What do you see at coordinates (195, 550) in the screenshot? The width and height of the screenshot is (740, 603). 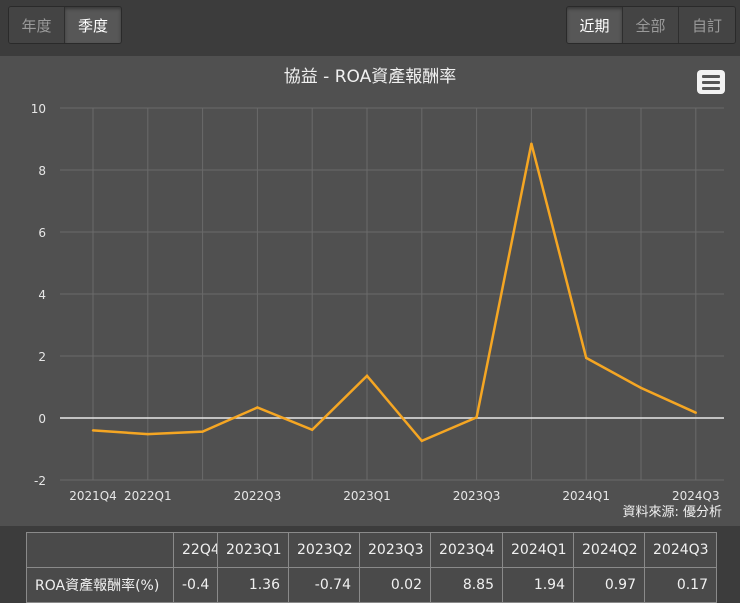 I see `table-header-cell: 22Q4` at bounding box center [195, 550].